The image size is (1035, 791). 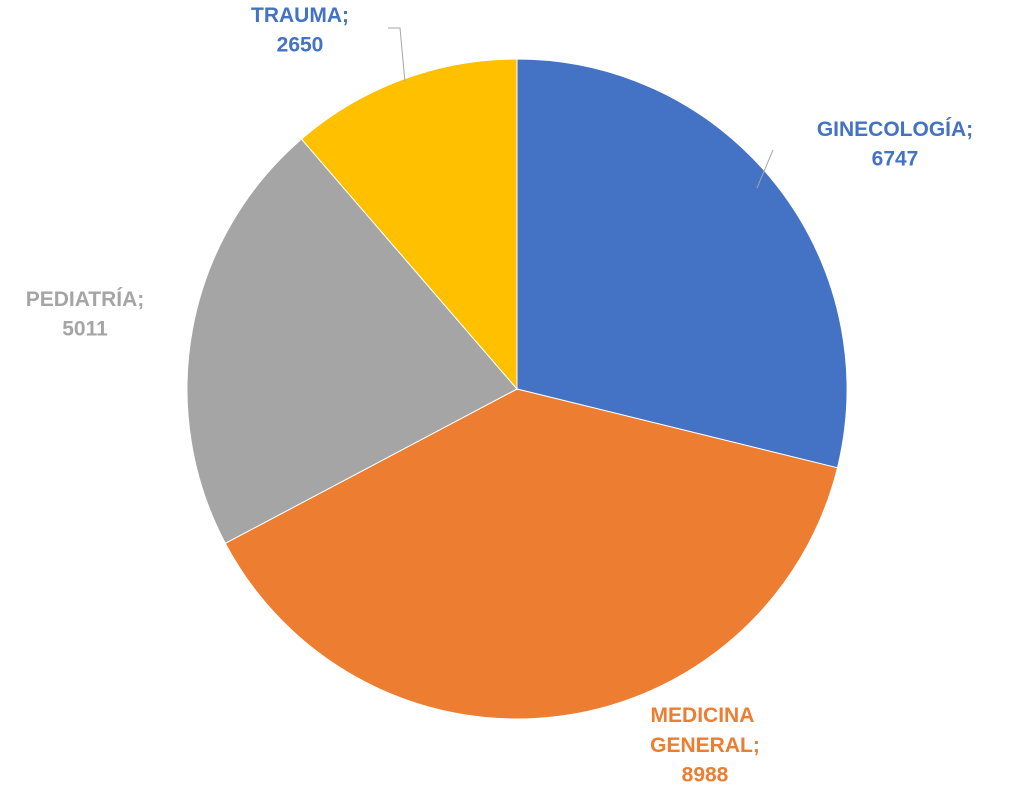 I want to click on data-label-value: 2650, so click(x=300, y=45).